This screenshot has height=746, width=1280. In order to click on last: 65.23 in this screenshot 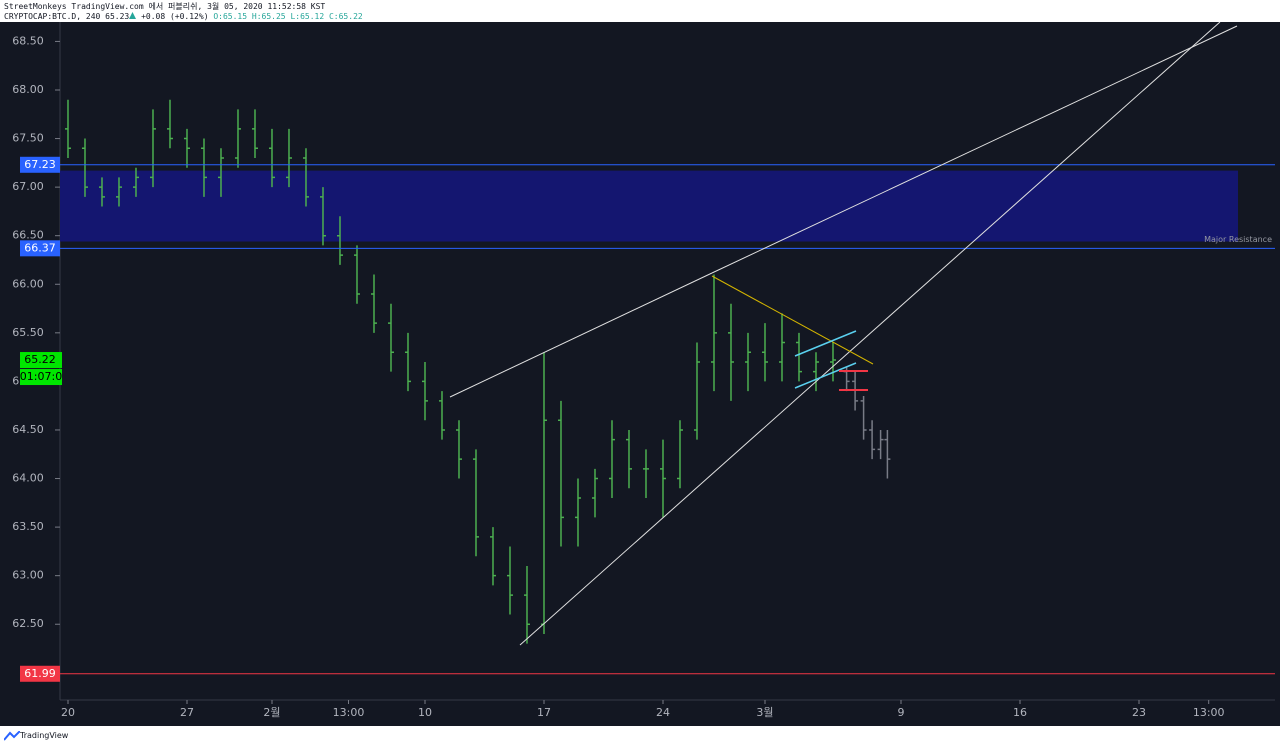, I will do `click(117, 16)`.